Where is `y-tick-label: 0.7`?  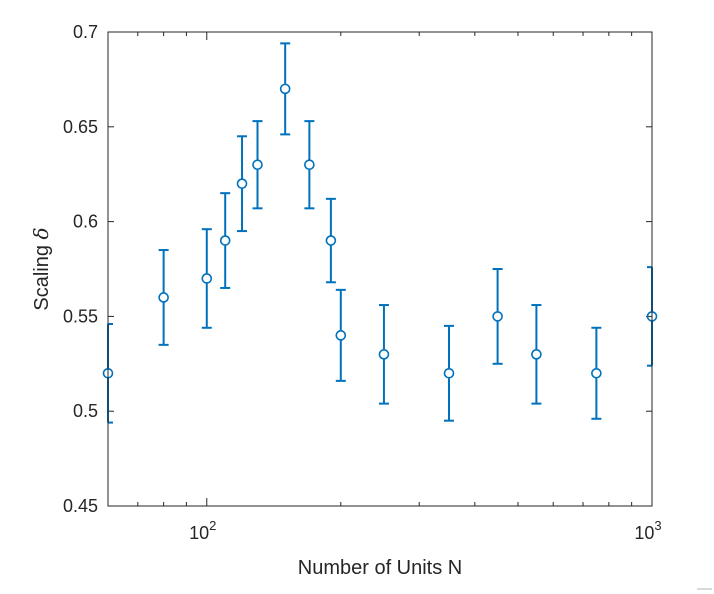 y-tick-label: 0.7 is located at coordinates (85, 32).